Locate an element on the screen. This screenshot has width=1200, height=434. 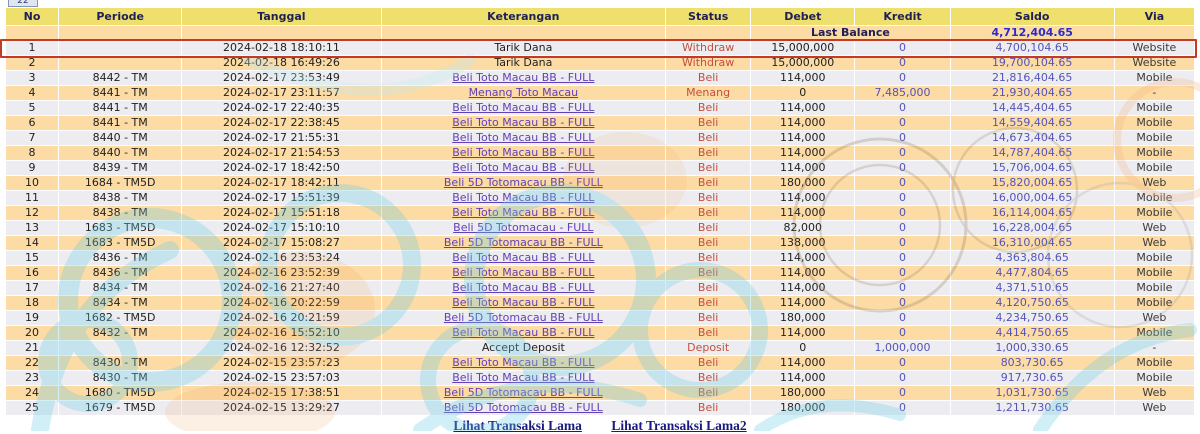
cell-via: Website is located at coordinates (1154, 48).